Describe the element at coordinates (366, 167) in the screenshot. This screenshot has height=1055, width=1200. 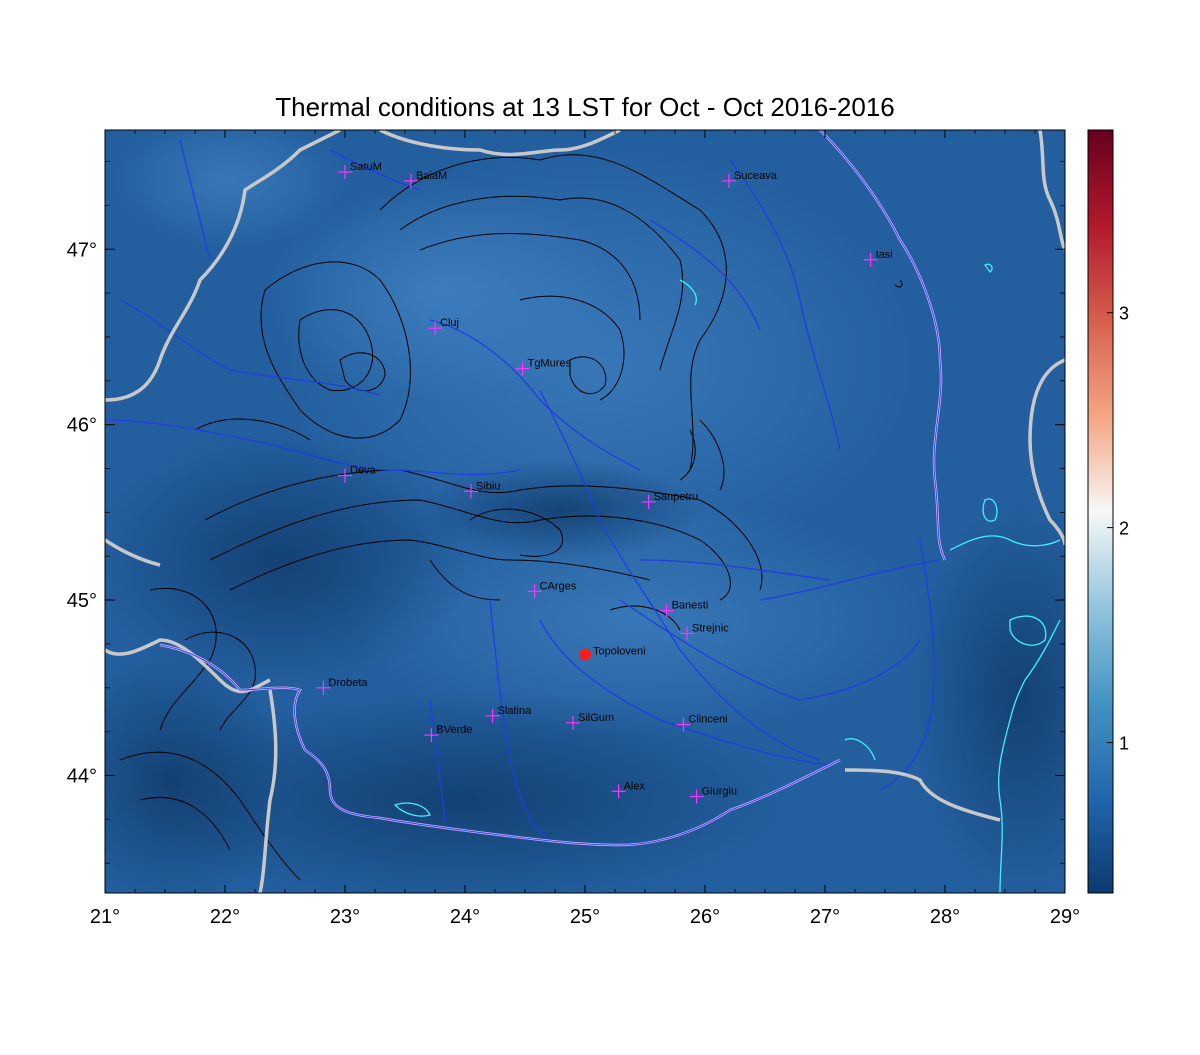
I see `station-label: SatuM` at that location.